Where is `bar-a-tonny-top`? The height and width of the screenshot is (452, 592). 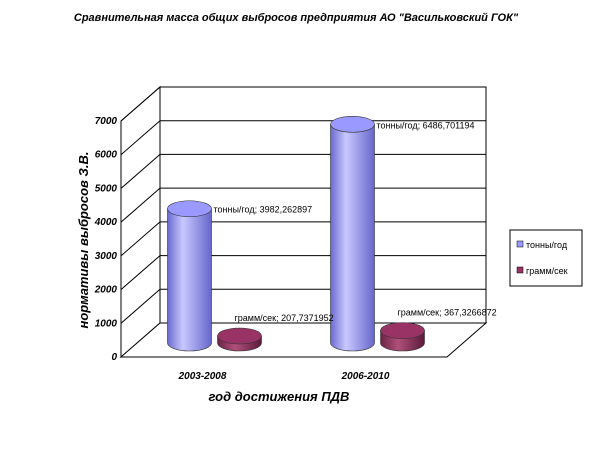 bar-a-tonny-top is located at coordinates (189, 209).